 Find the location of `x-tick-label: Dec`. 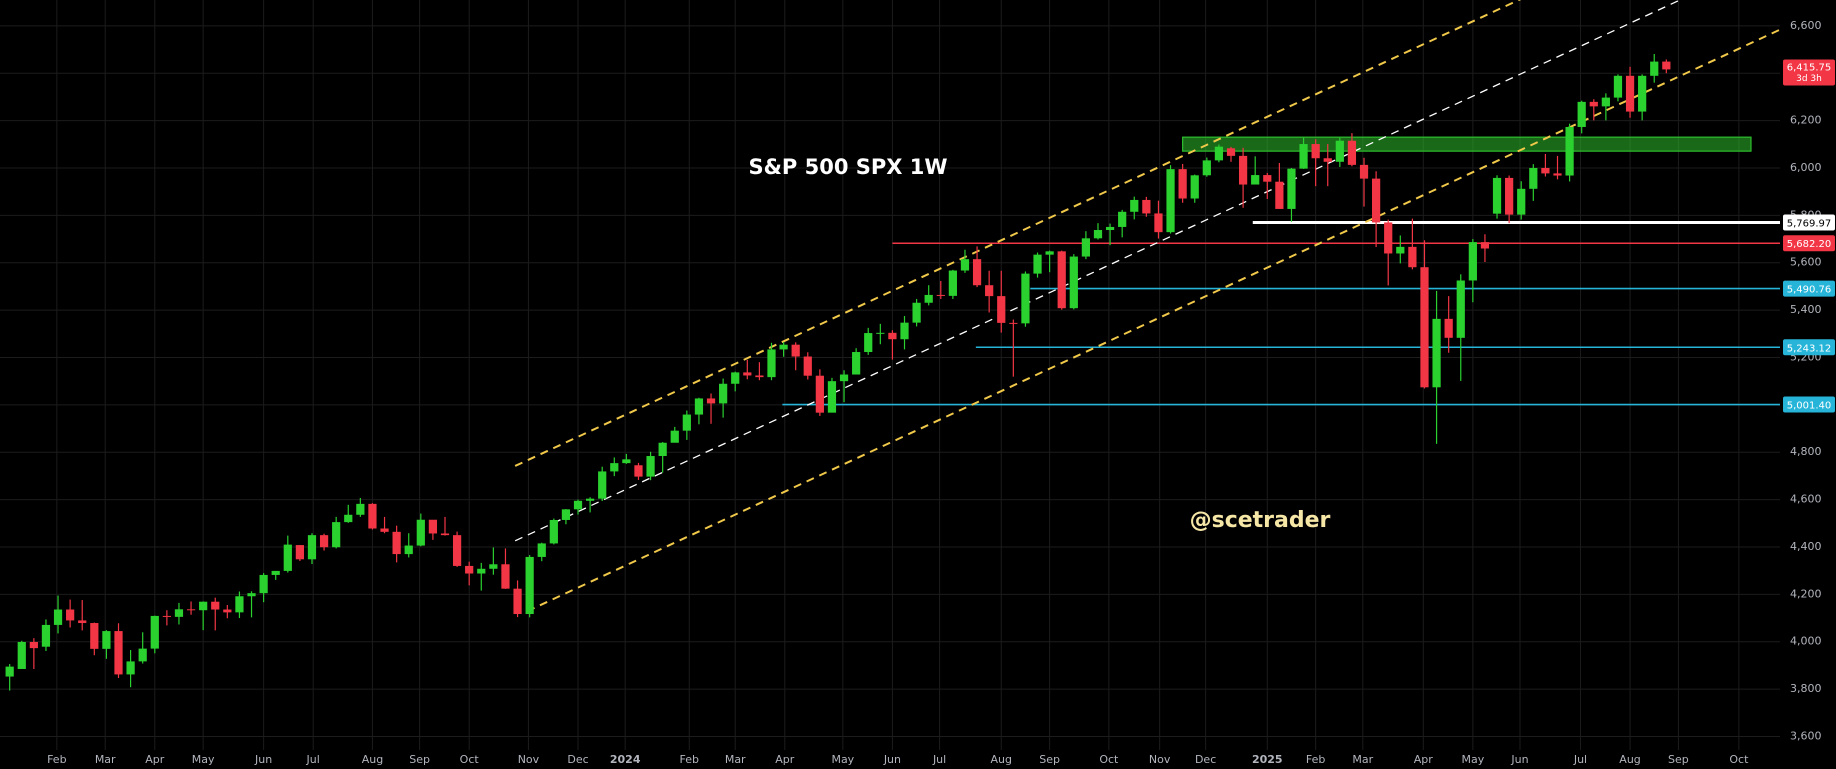

x-tick-label: Dec is located at coordinates (577, 759).